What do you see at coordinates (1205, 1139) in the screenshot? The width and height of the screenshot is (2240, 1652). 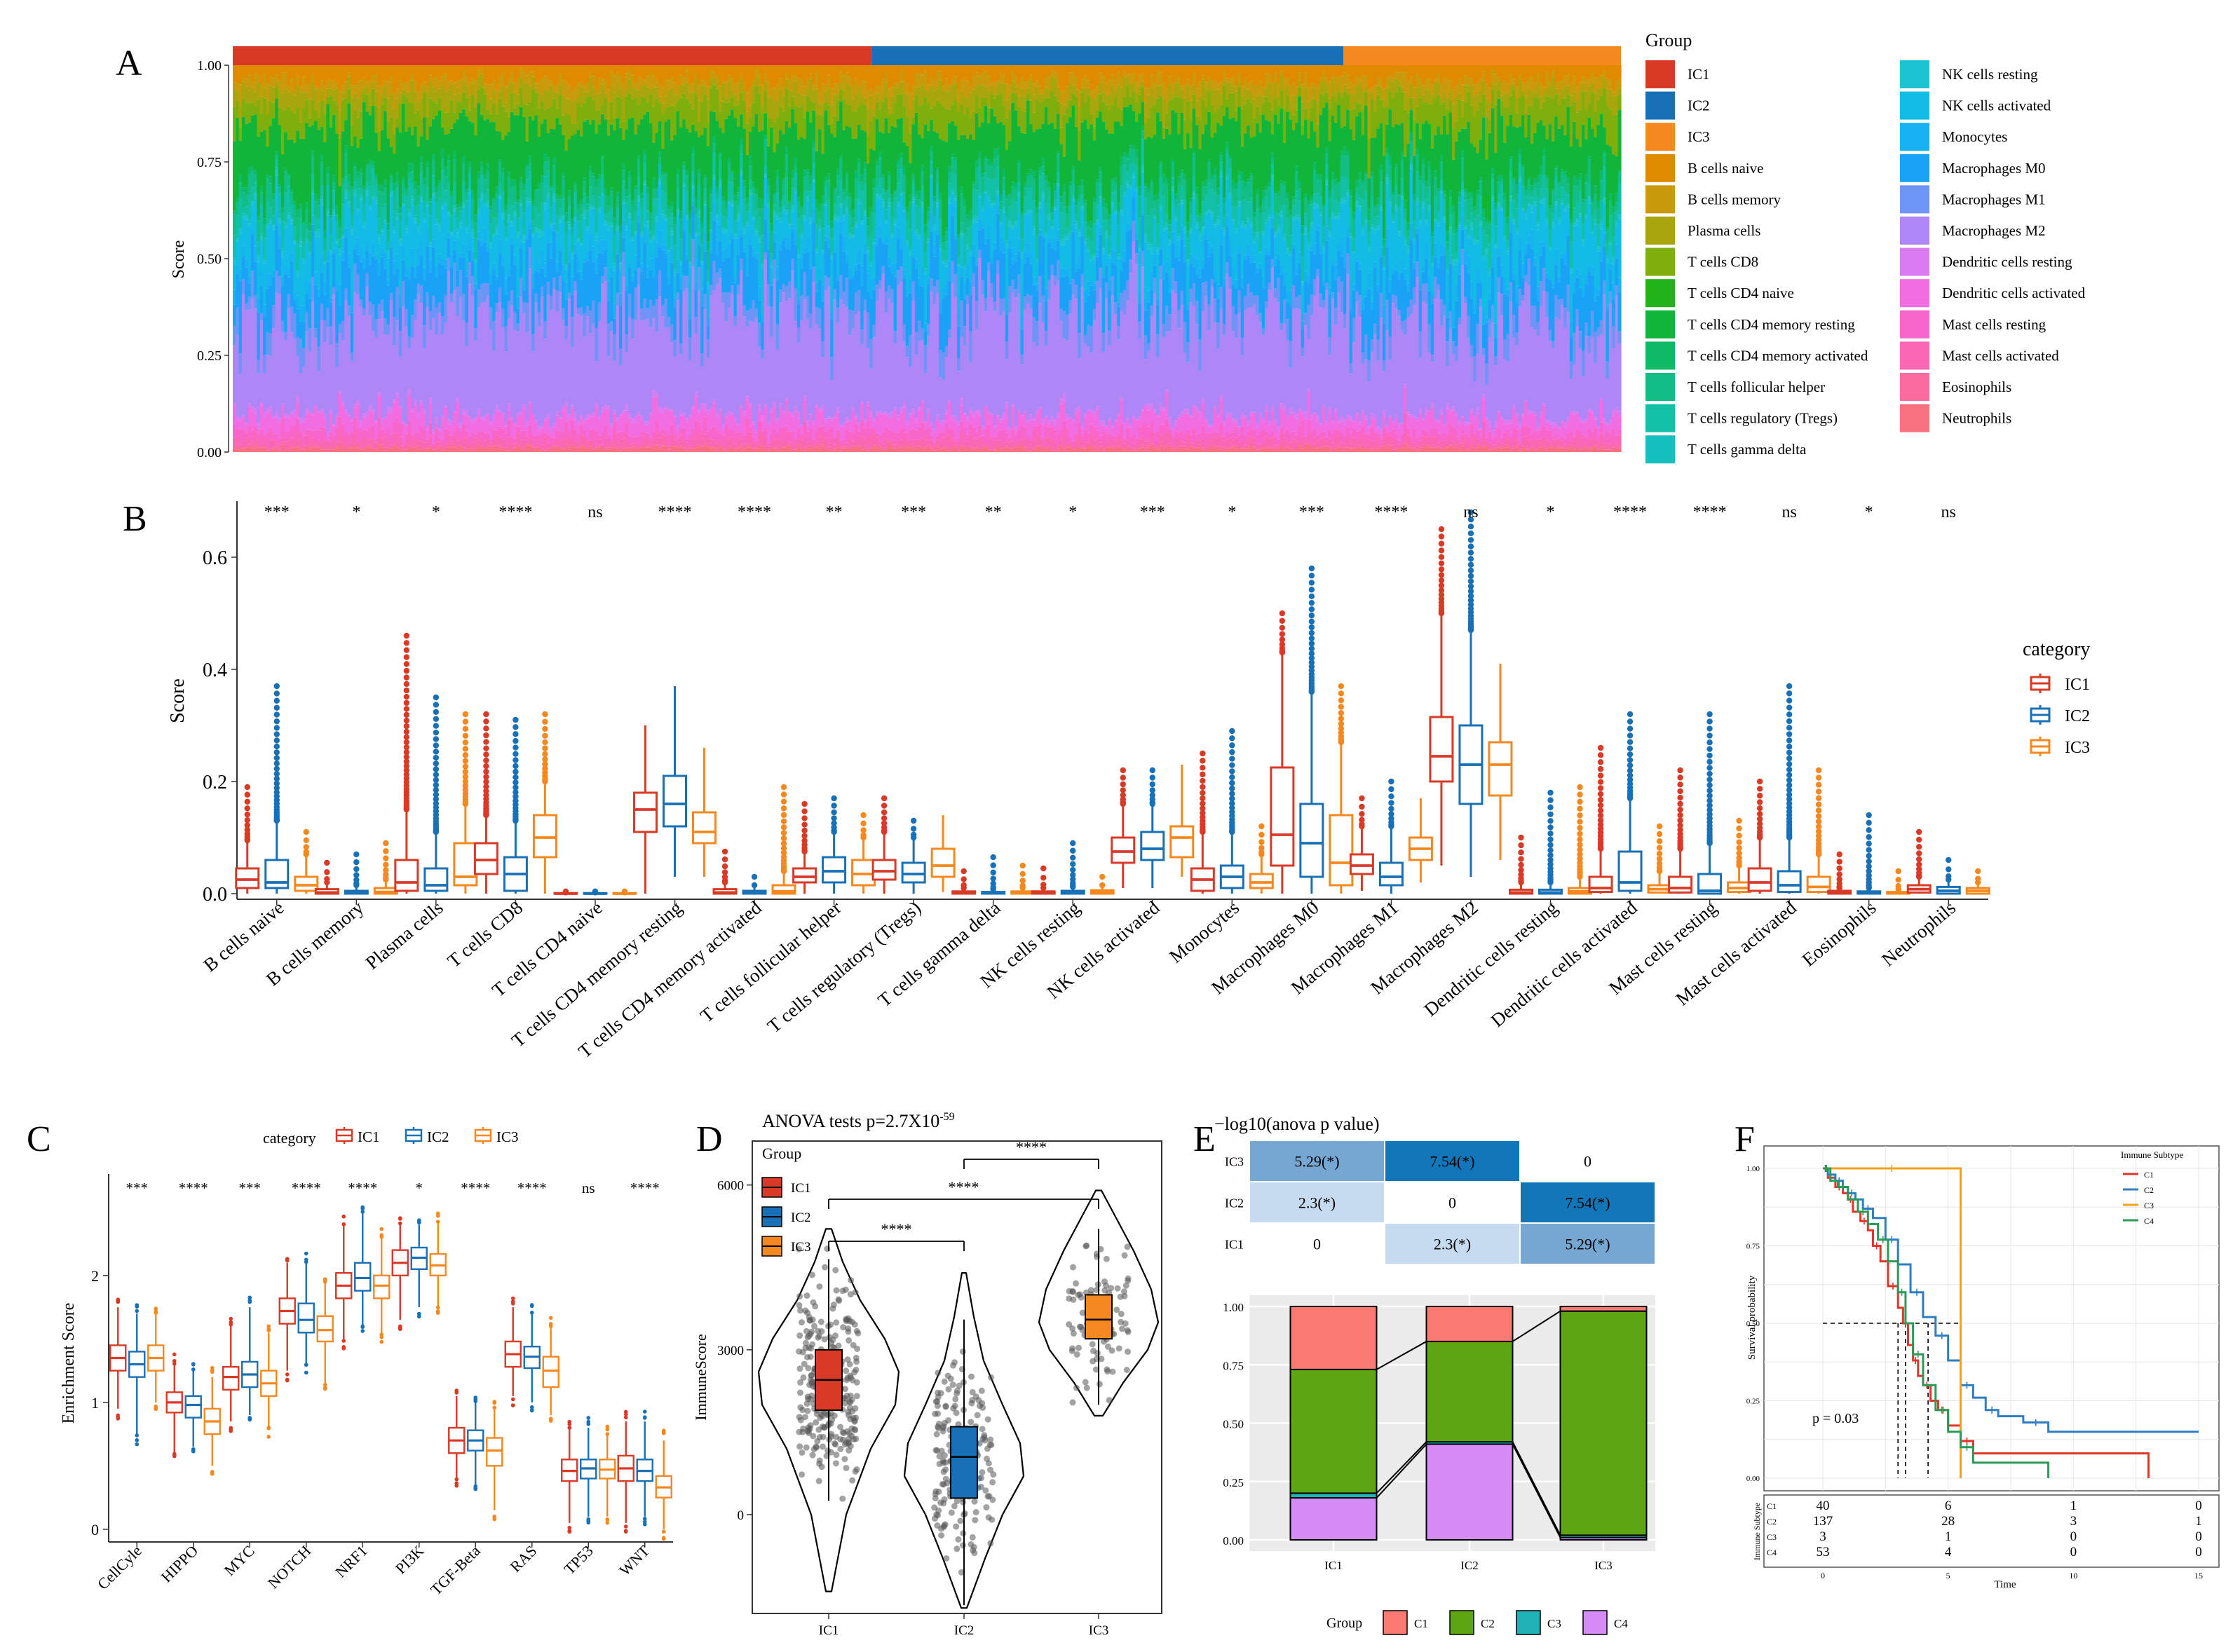 I see `panel-letter-e: E` at bounding box center [1205, 1139].